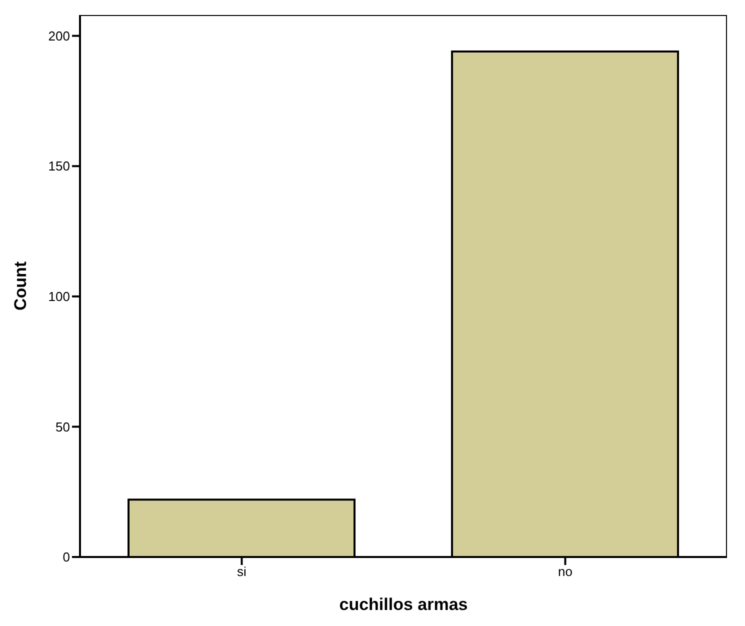 This screenshot has height=626, width=745. I want to click on x-axis-title: cuchillos armas, so click(403, 604).